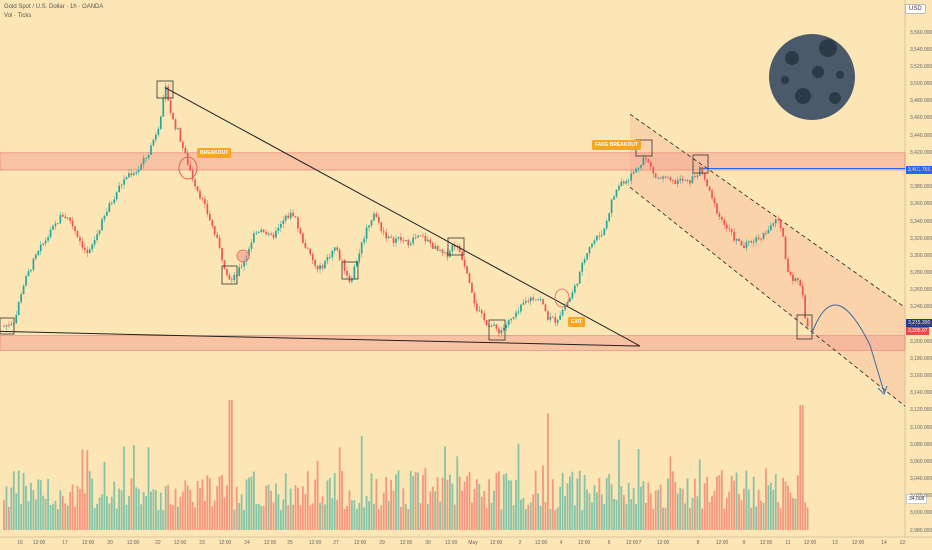  Describe the element at coordinates (921, 187) in the screenshot. I see `y-tick-label: 3,380.000` at that location.